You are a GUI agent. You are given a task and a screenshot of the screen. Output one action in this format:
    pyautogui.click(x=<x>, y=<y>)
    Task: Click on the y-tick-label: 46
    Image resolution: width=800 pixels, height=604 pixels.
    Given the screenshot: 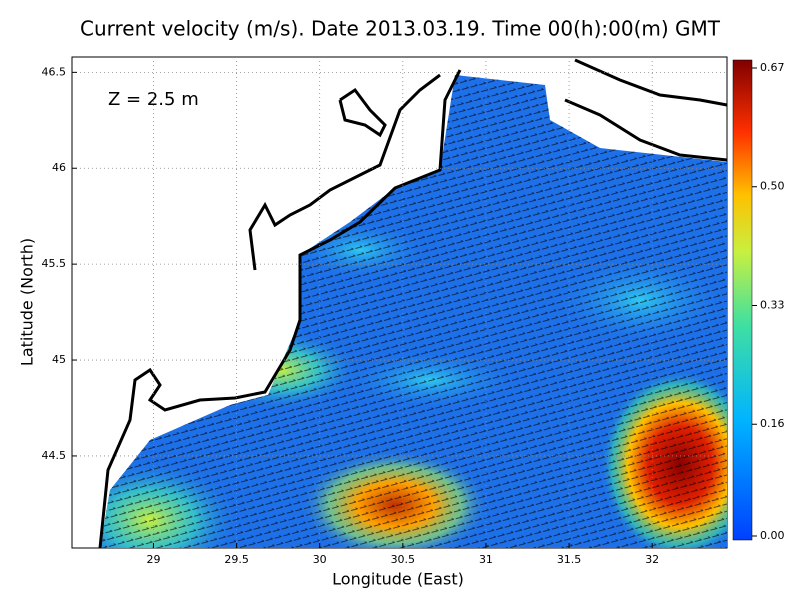 What is the action you would take?
    pyautogui.click(x=59, y=167)
    